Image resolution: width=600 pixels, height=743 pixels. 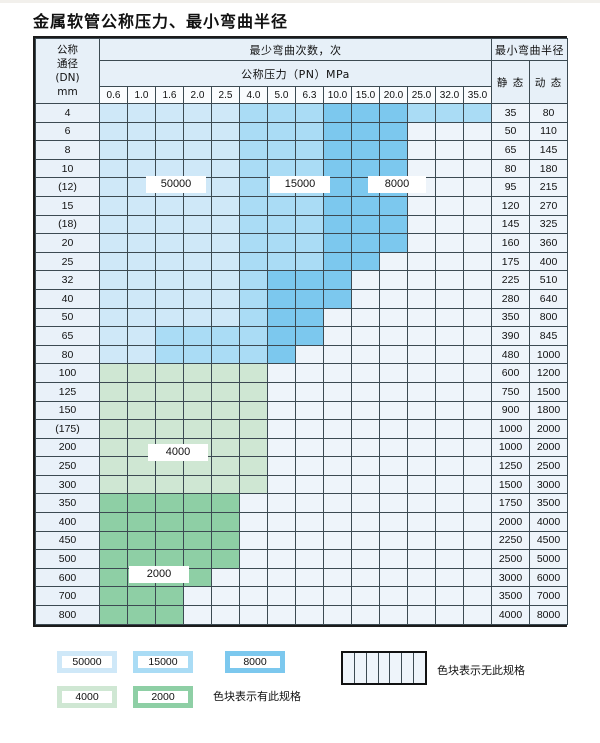 What do you see at coordinates (67, 205) in the screenshot?
I see `dn-value: 15` at bounding box center [67, 205].